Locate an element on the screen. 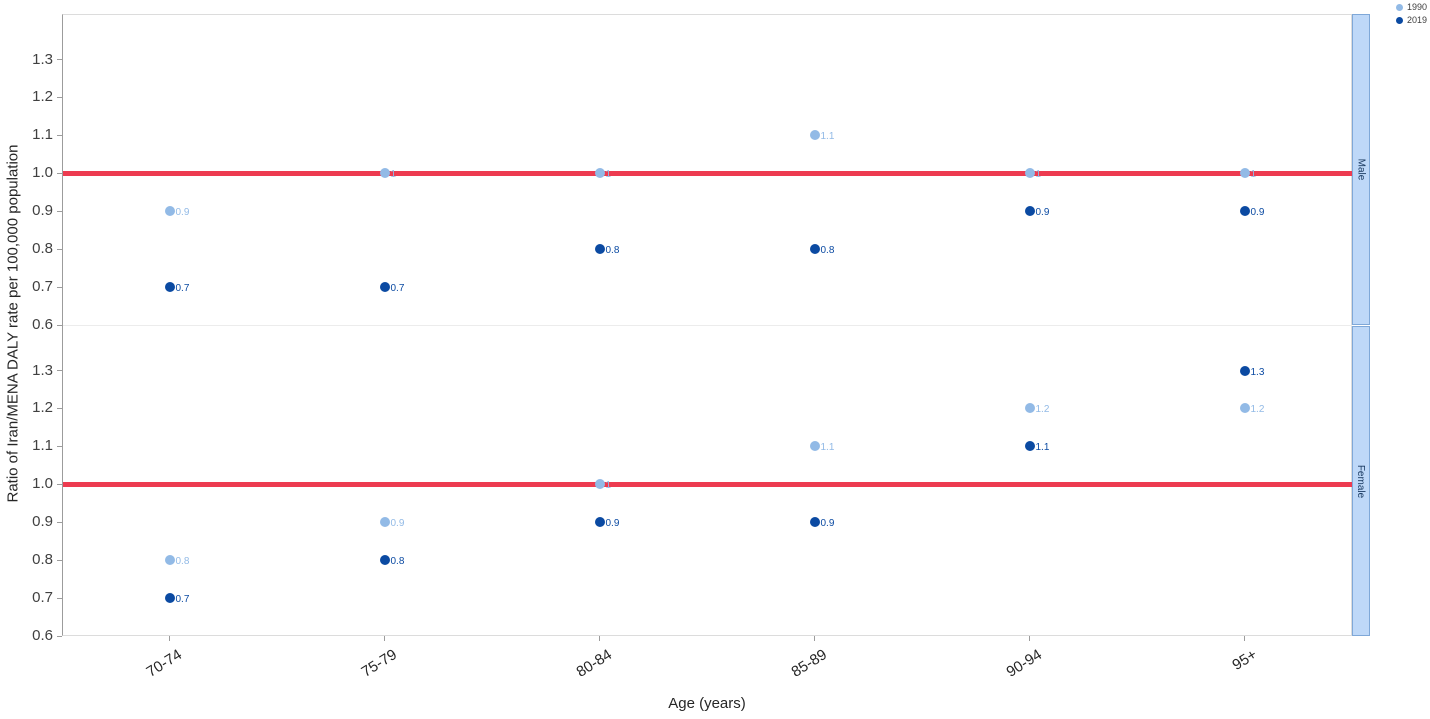 The width and height of the screenshot is (1430, 719). x-tick-label: 80-84 is located at coordinates (593, 663).